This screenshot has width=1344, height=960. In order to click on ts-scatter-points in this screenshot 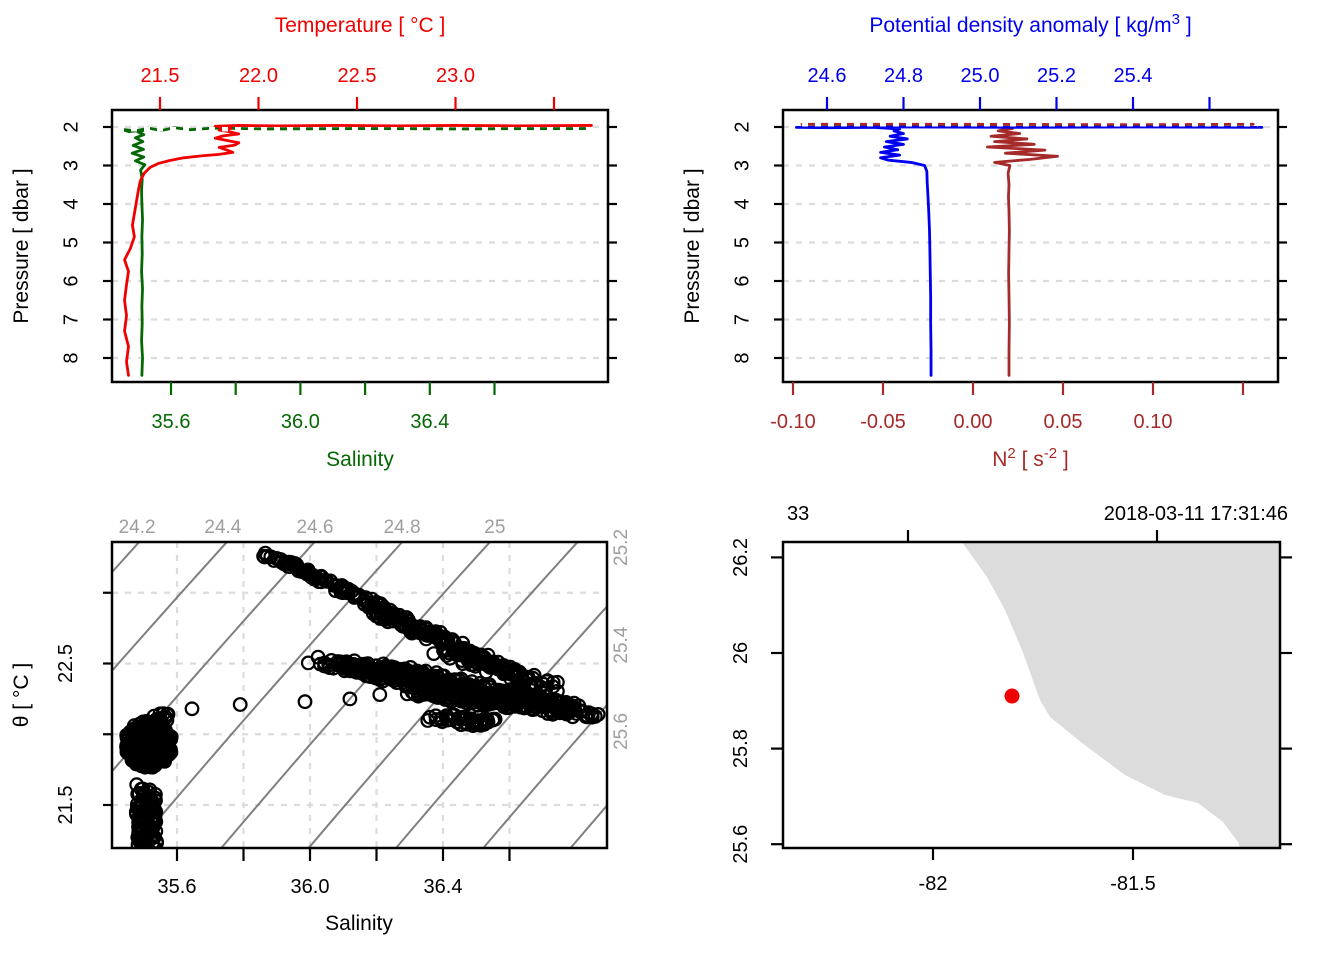, I will do `click(362, 696)`.